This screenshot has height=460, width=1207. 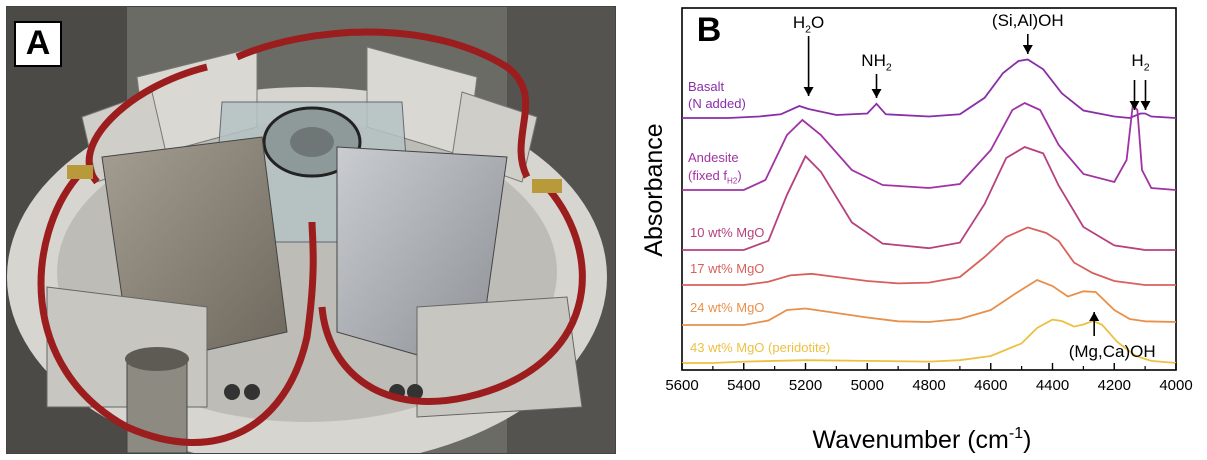 What do you see at coordinates (654, 189) in the screenshot?
I see `y-axis-label: Absorbance` at bounding box center [654, 189].